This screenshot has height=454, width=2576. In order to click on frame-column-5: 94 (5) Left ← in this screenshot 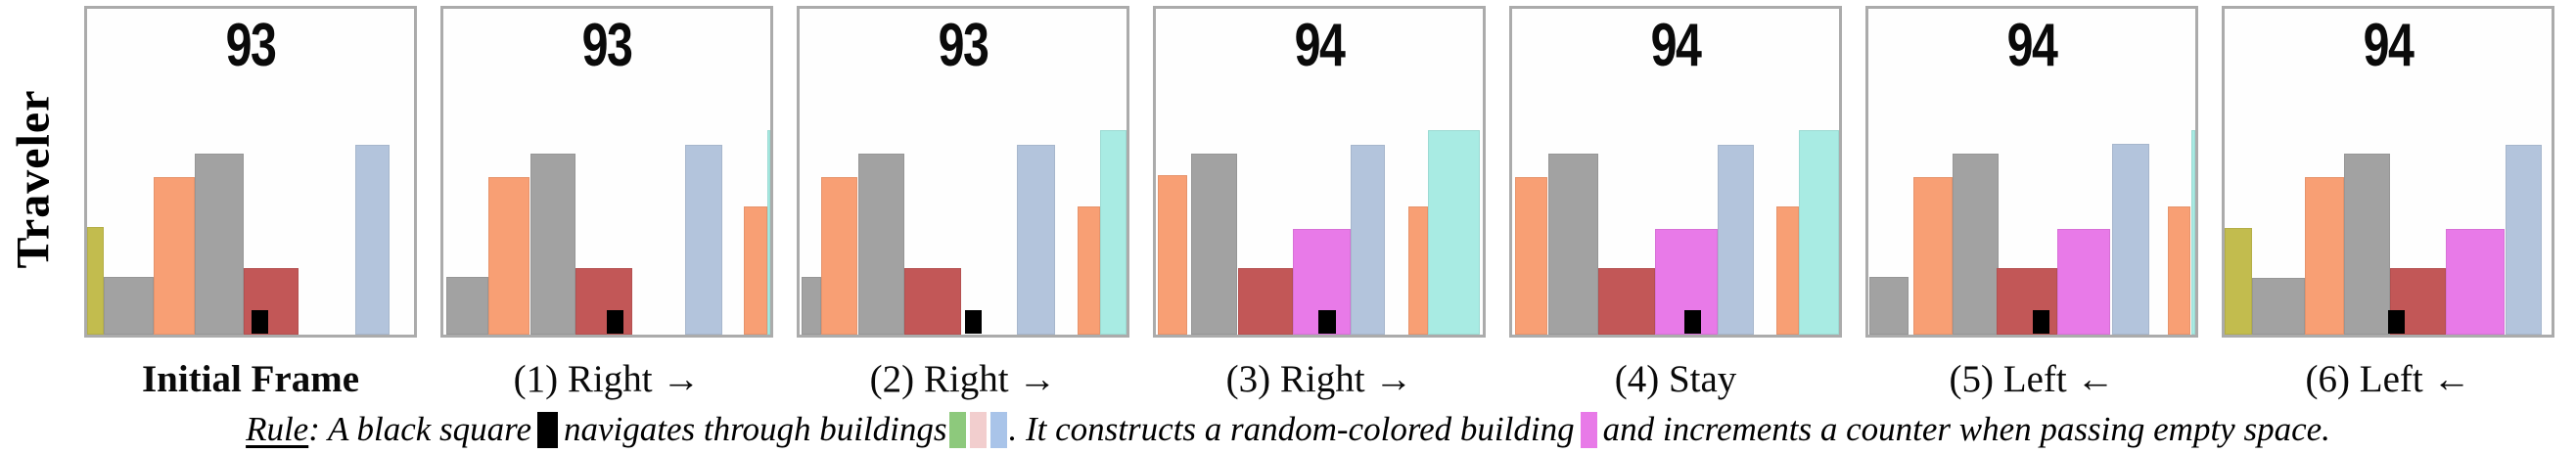, I will do `click(2031, 203)`.